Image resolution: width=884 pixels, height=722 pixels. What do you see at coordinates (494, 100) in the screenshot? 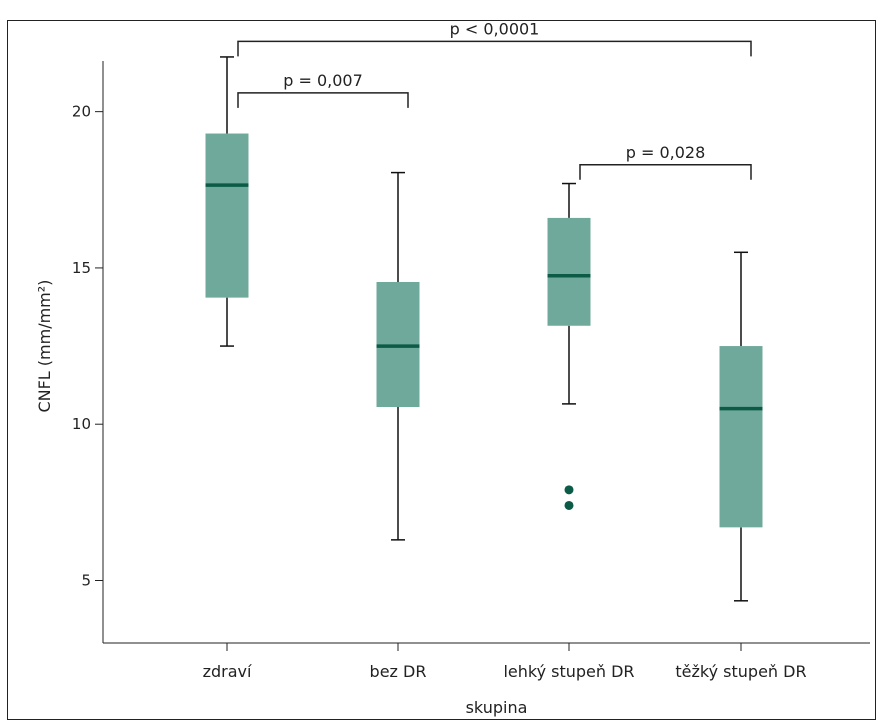
I see `significance-annotations: p < 0,0001 p = 0,007 p = 0,028` at bounding box center [494, 100].